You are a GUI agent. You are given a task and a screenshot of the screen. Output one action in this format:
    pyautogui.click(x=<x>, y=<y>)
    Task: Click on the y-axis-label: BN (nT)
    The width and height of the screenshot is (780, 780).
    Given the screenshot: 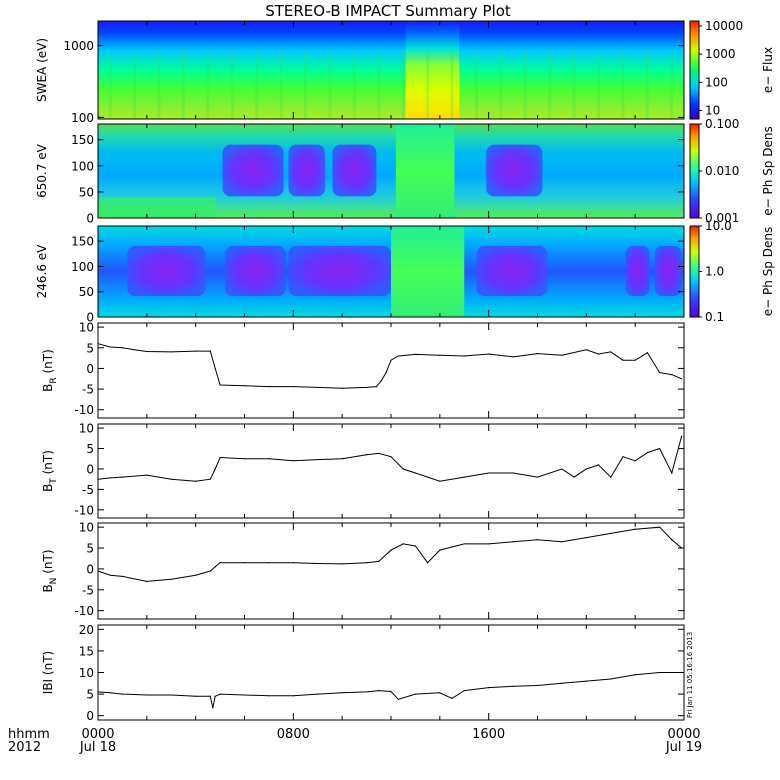 What is the action you would take?
    pyautogui.click(x=50, y=570)
    